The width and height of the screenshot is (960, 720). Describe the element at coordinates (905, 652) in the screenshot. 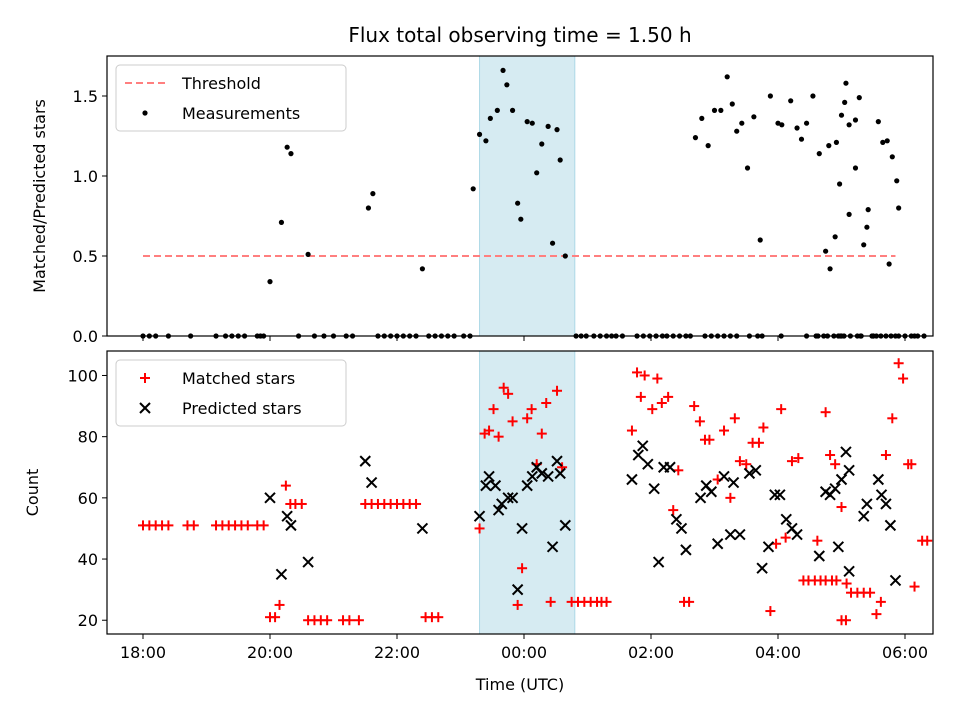

I see `x-tick-label: 06:00` at that location.